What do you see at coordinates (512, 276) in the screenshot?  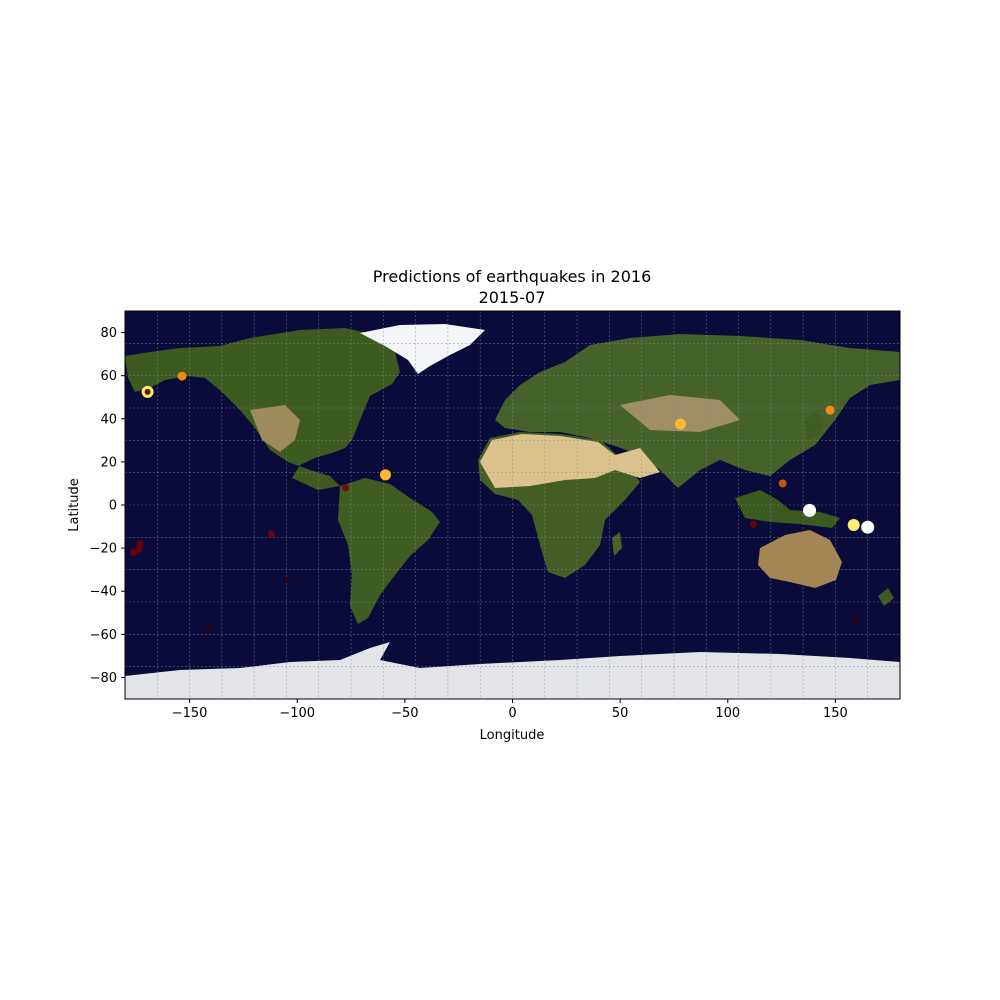 I see `chart-title: Predictions of earthquakes in 2016` at bounding box center [512, 276].